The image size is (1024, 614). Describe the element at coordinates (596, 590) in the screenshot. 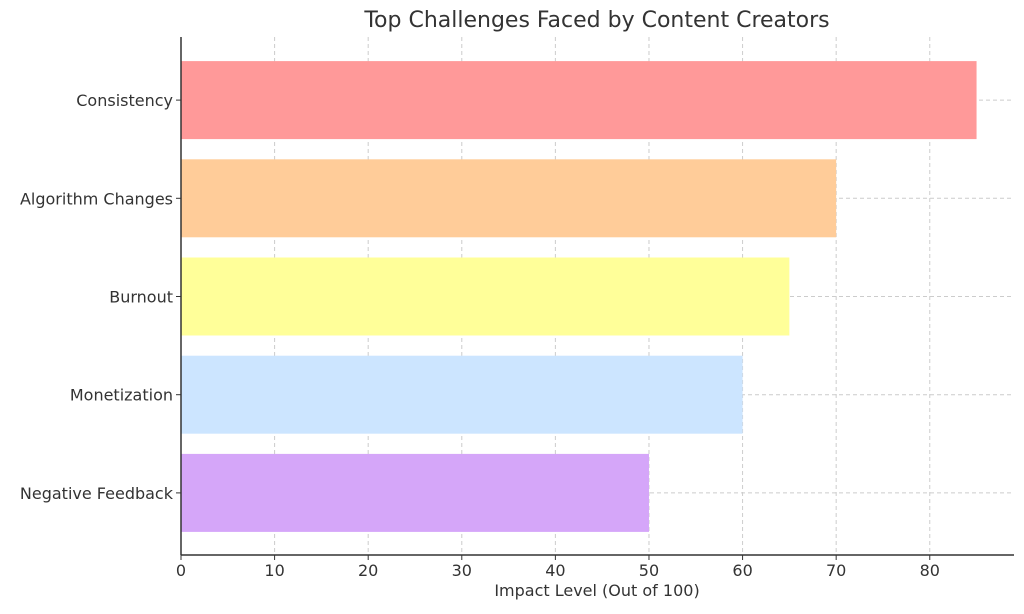

I see `x-axis-title: Impact Level (Out of 100)` at that location.